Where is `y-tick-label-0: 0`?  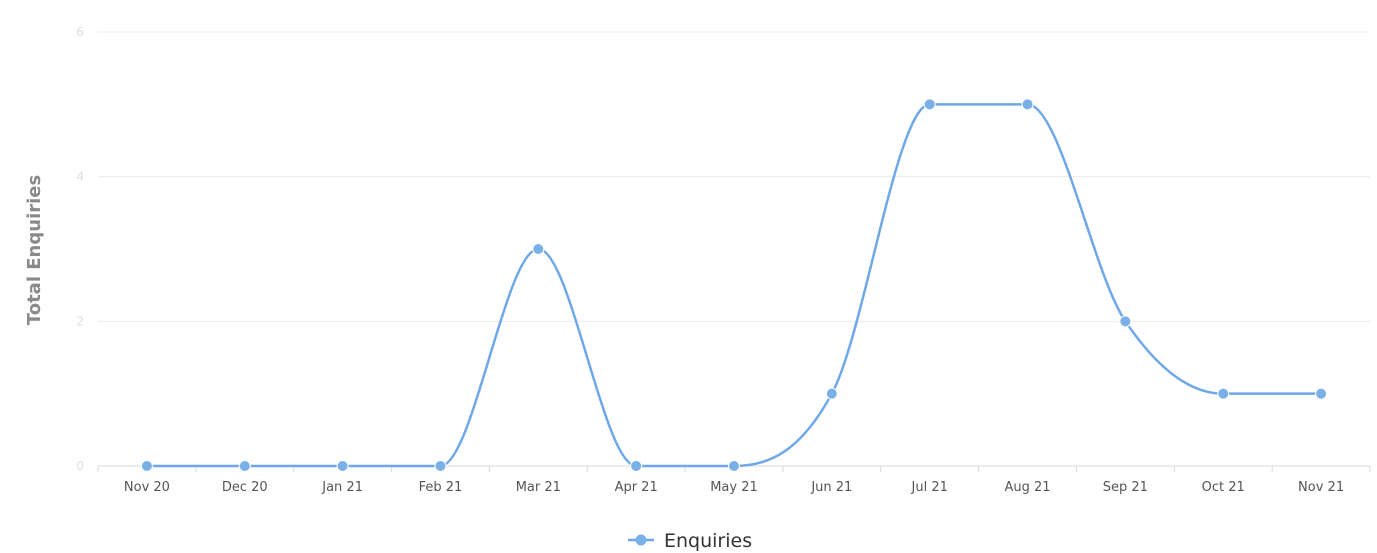 y-tick-label-0: 0 is located at coordinates (80, 466).